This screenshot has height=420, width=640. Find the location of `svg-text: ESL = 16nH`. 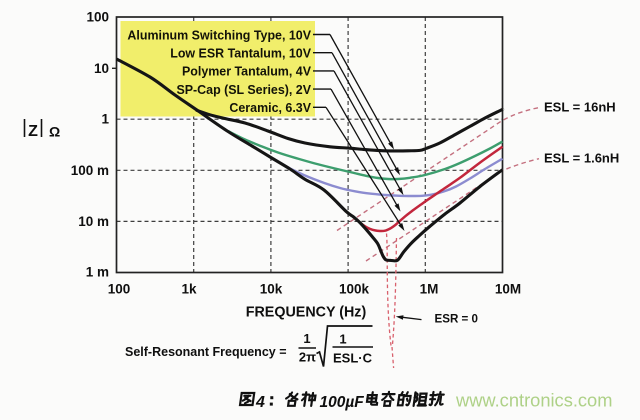

svg-text: ESL = 16nH is located at coordinates (580, 107).